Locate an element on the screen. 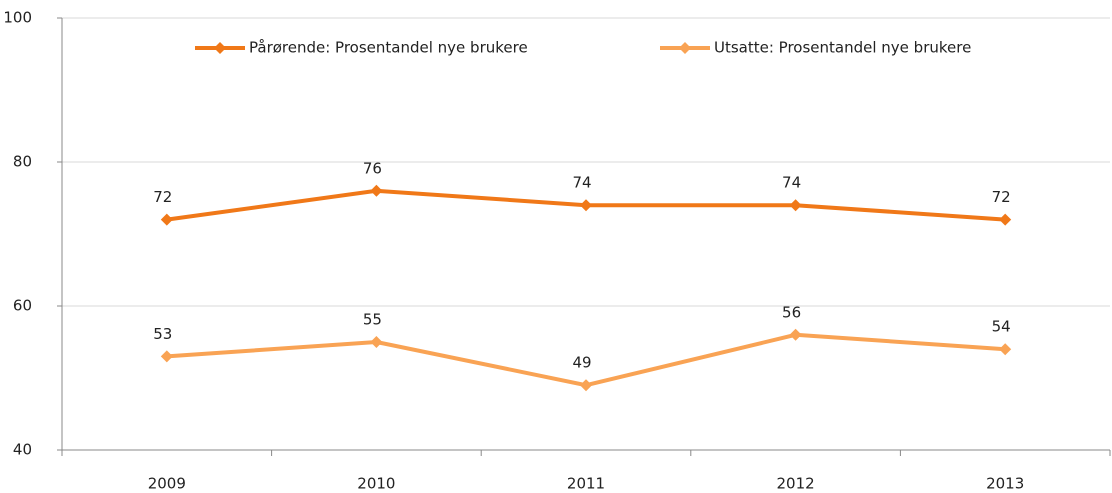 This screenshot has height=493, width=1112. x-tick-label: 2012 is located at coordinates (796, 484).